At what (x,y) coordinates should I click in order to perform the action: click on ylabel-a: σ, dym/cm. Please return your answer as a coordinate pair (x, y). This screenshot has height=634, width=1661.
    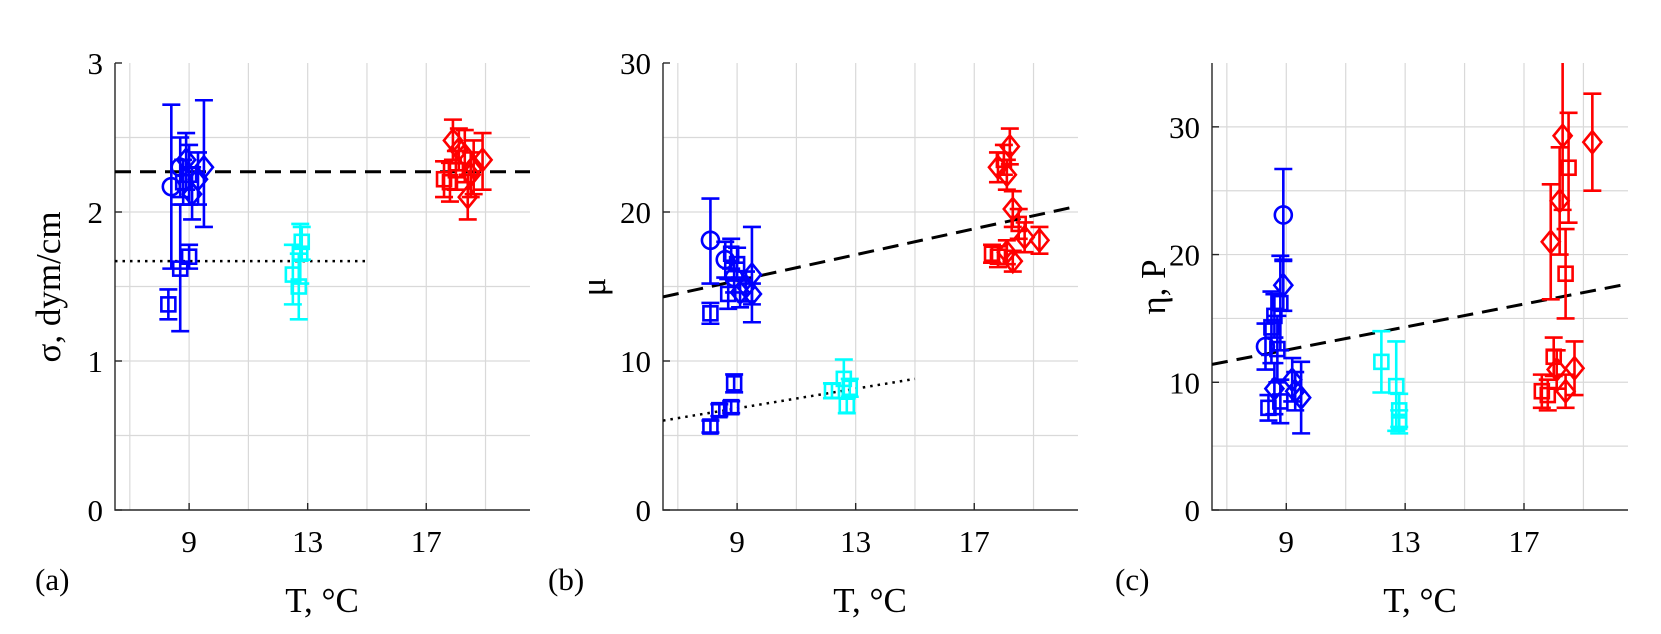
    Looking at the image, I should click on (48, 286).